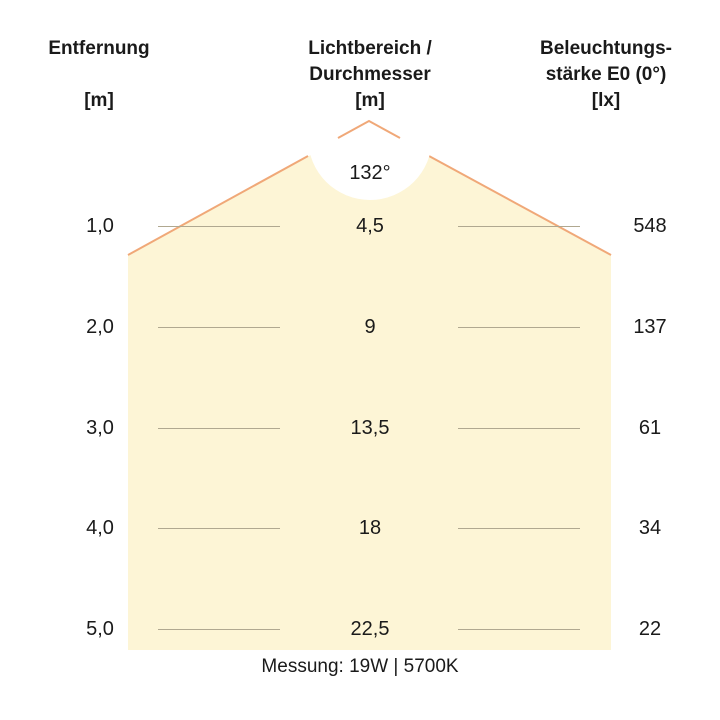 This screenshot has width=720, height=720. I want to click on light-cone-right-edge, so click(520, 205).